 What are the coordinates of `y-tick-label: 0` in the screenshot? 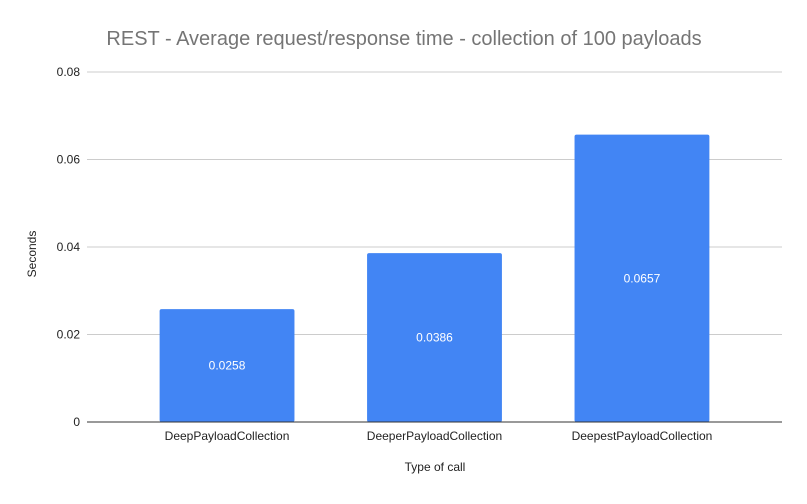 It's located at (76, 422).